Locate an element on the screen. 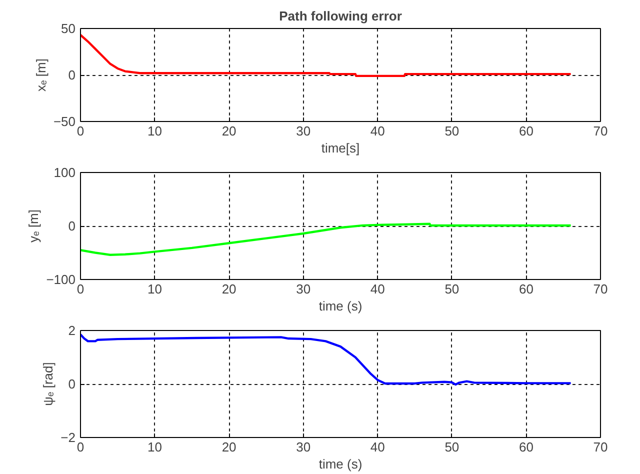 The height and width of the screenshot is (474, 640). y-tick-label: −2 is located at coordinates (68, 437).